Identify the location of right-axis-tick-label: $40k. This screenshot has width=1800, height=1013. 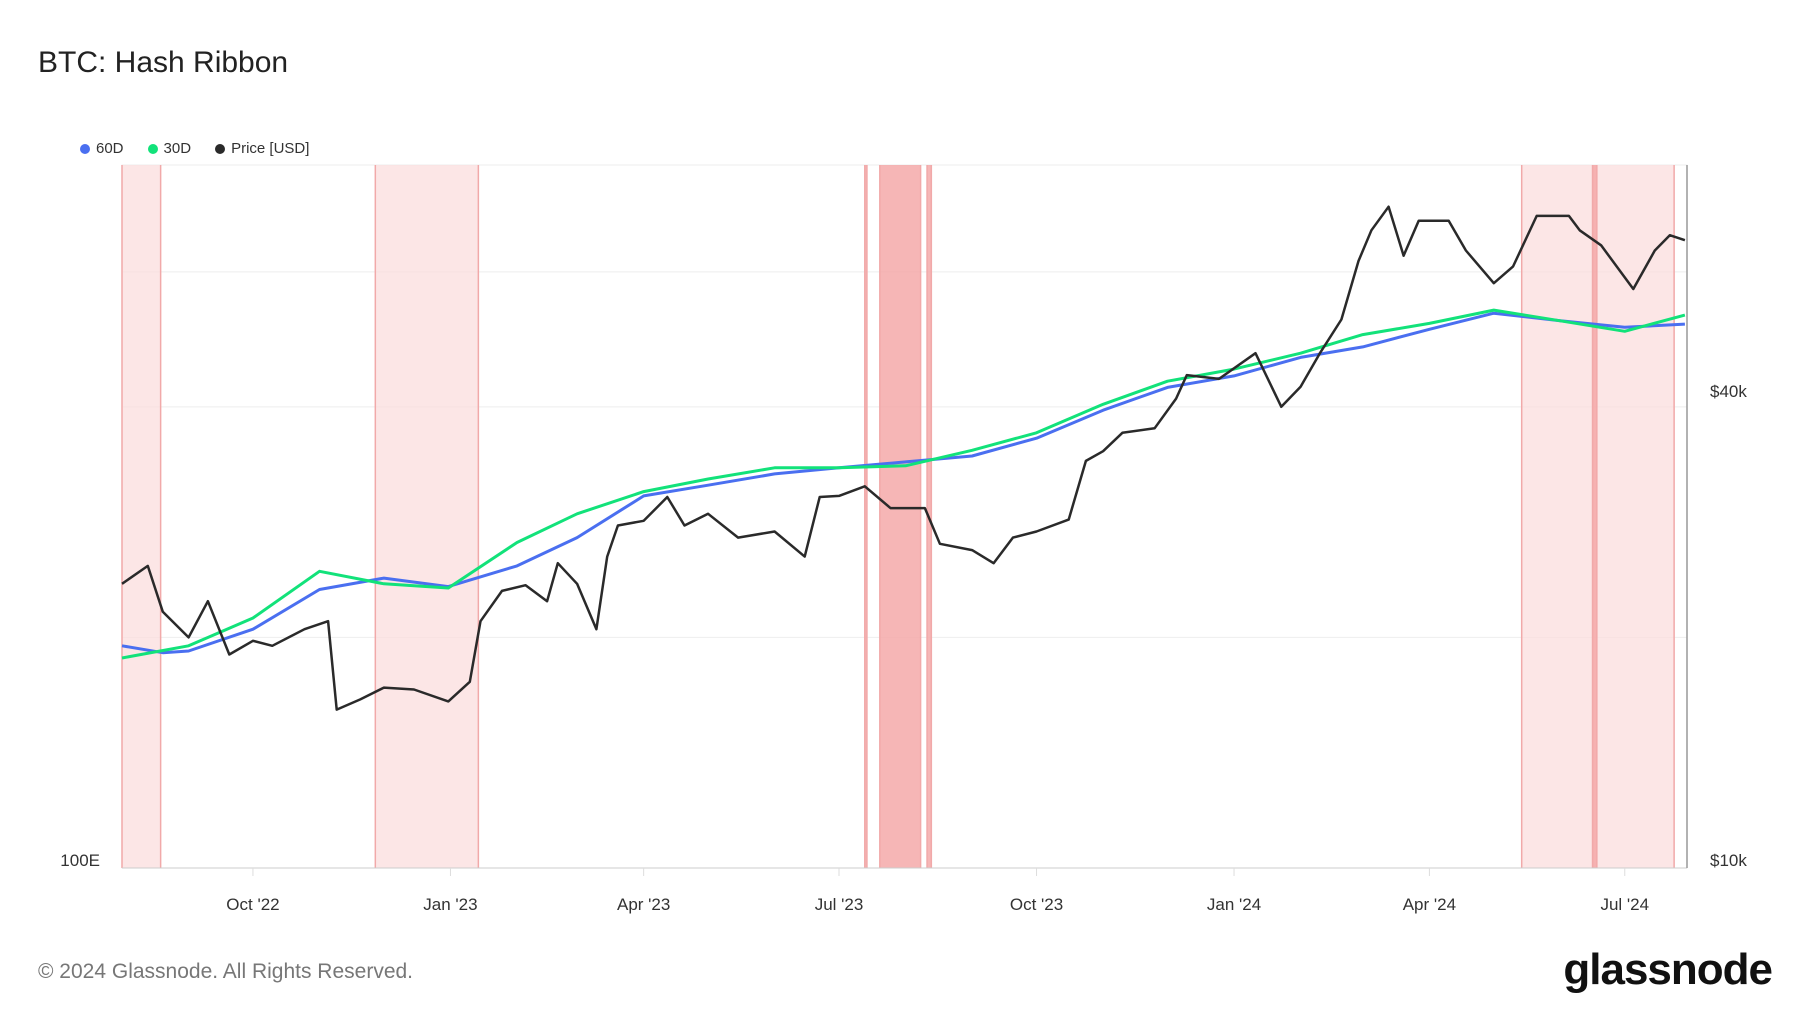
(1728, 391).